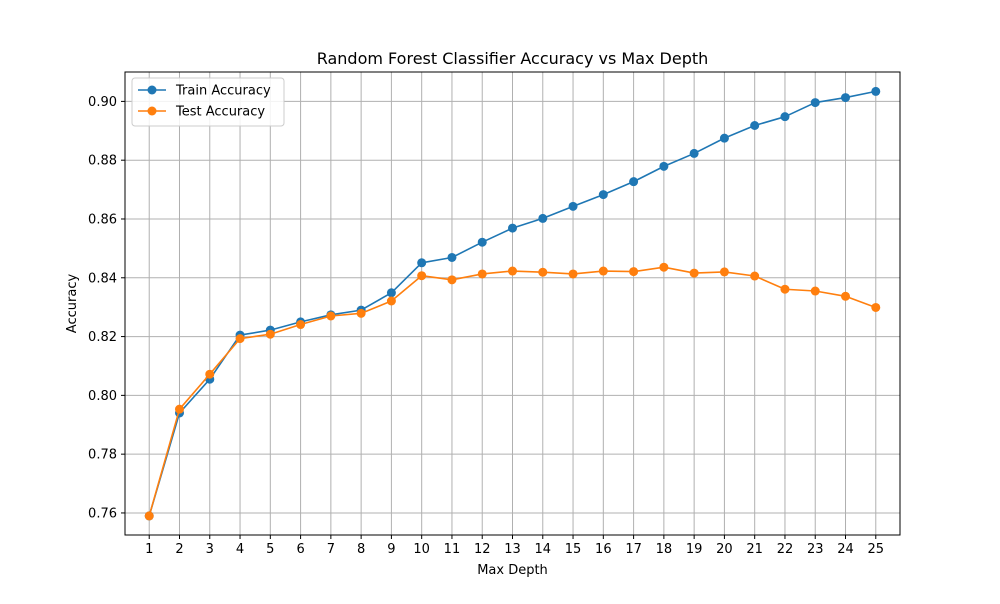  Describe the element at coordinates (452, 549) in the screenshot. I see `x-tick-label: 11` at that location.